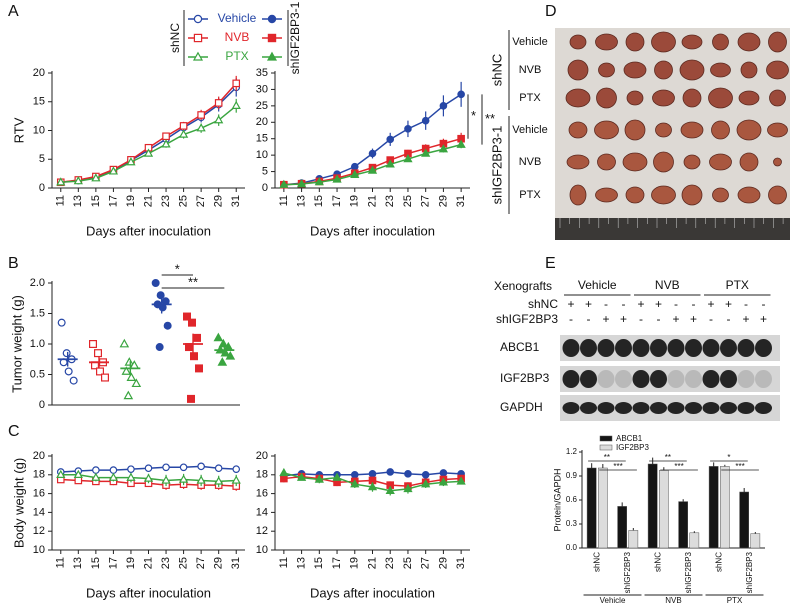  I want to click on ruler, so click(672, 229).